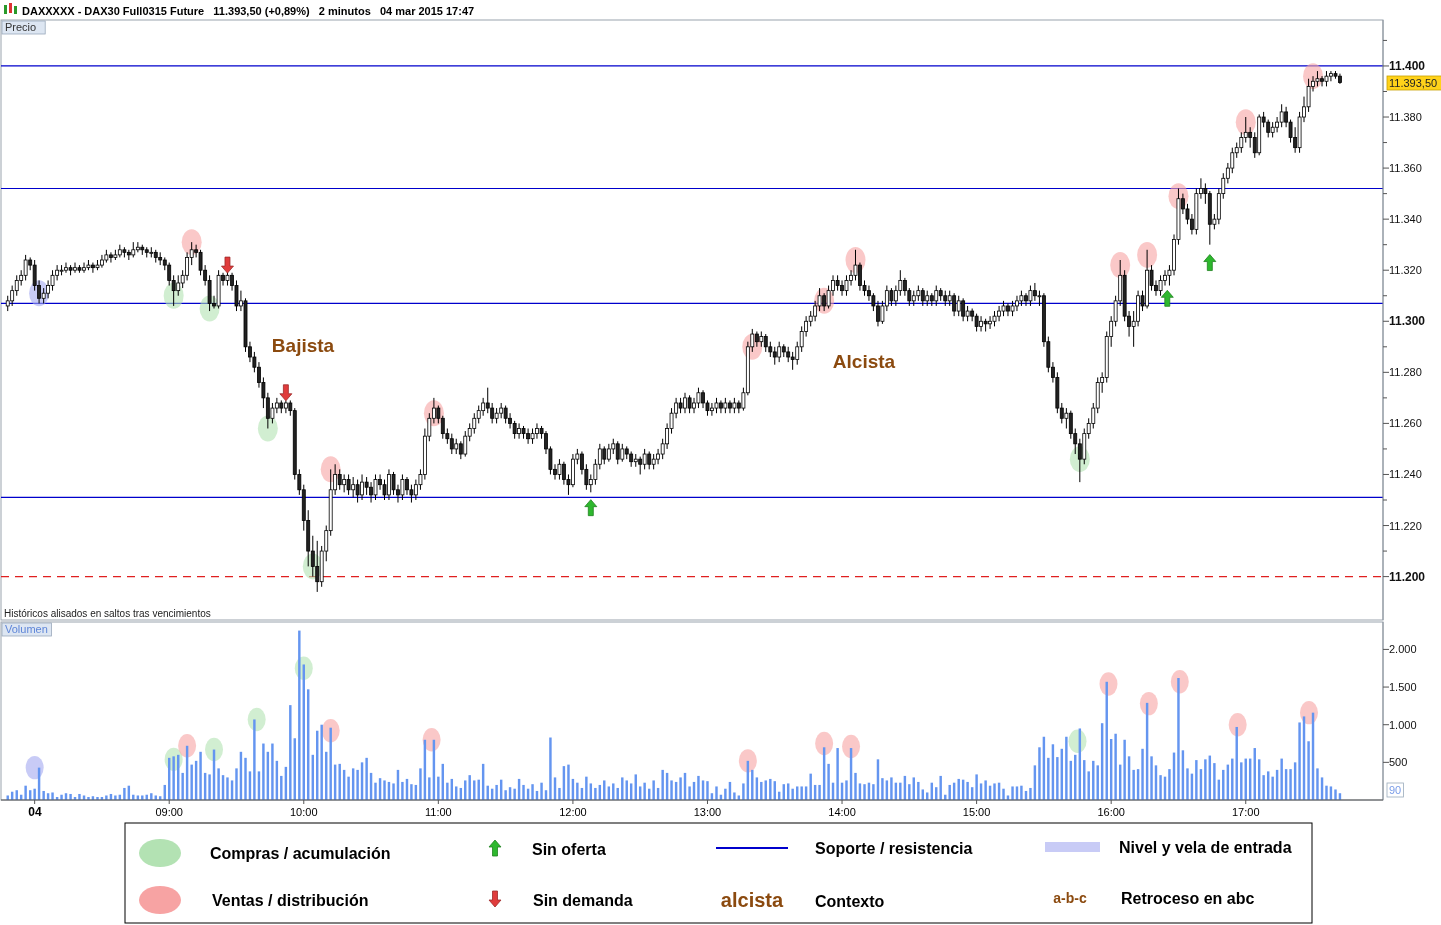 This screenshot has height=925, width=1441. What do you see at coordinates (1070, 898) in the screenshot?
I see `text: a-b-c` at bounding box center [1070, 898].